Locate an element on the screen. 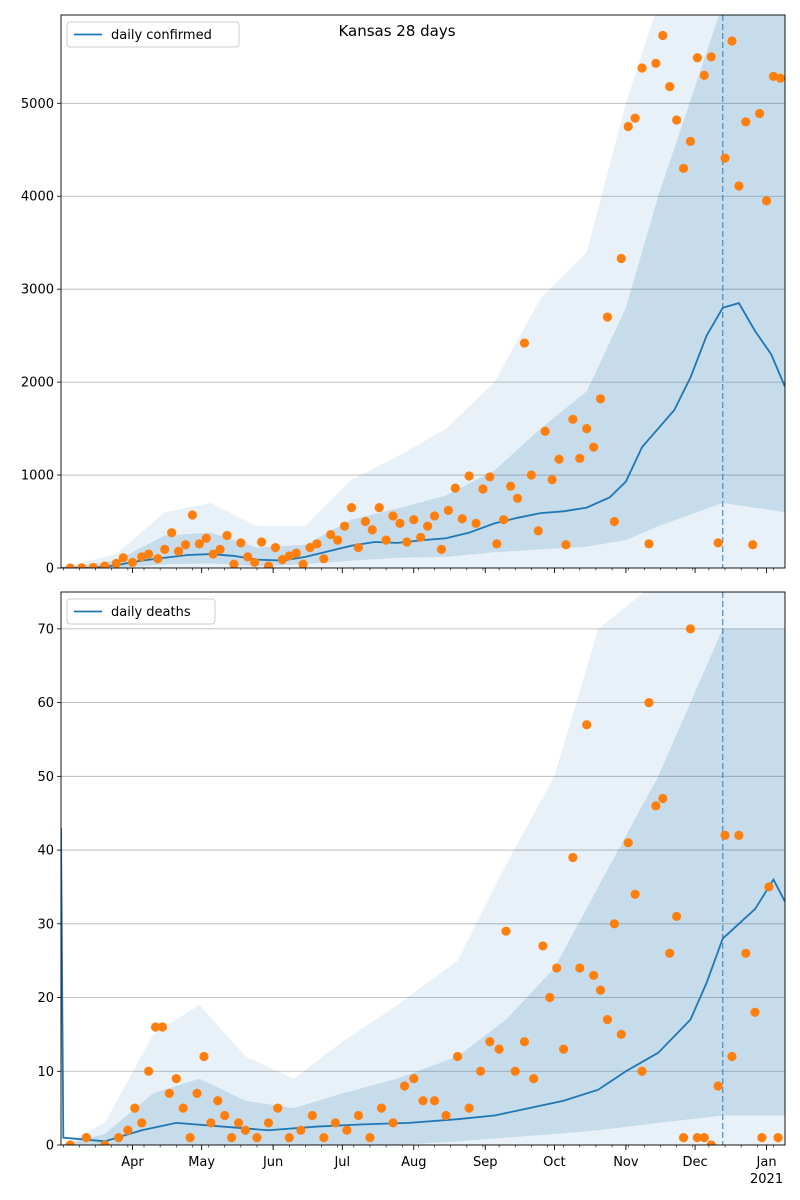  chart-title: Kansas 28 days is located at coordinates (396, 31).